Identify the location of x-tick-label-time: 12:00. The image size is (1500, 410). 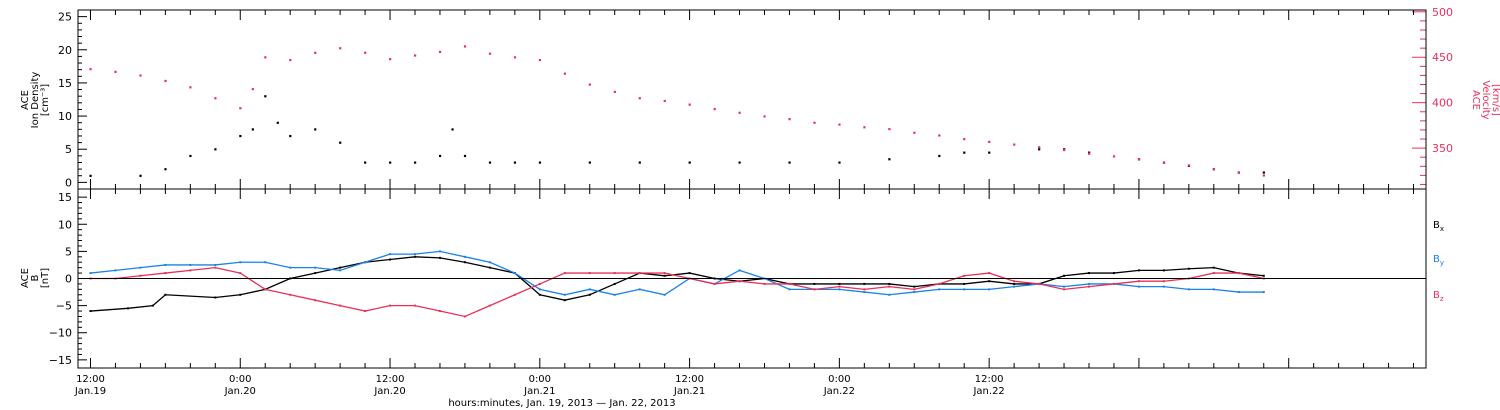
(390, 379).